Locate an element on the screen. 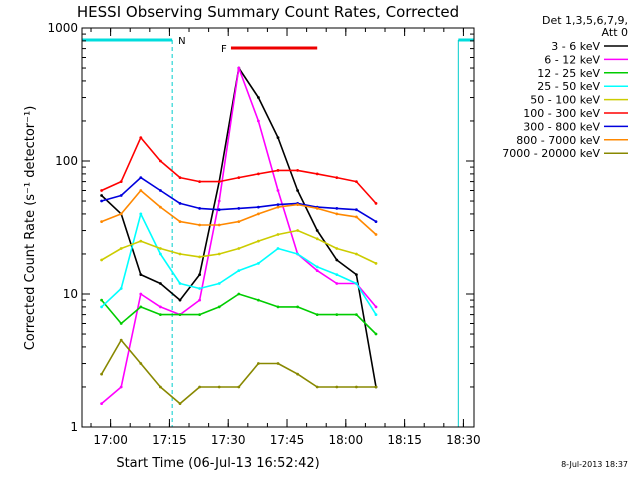  y-tick-label: 1 is located at coordinates (74, 427).